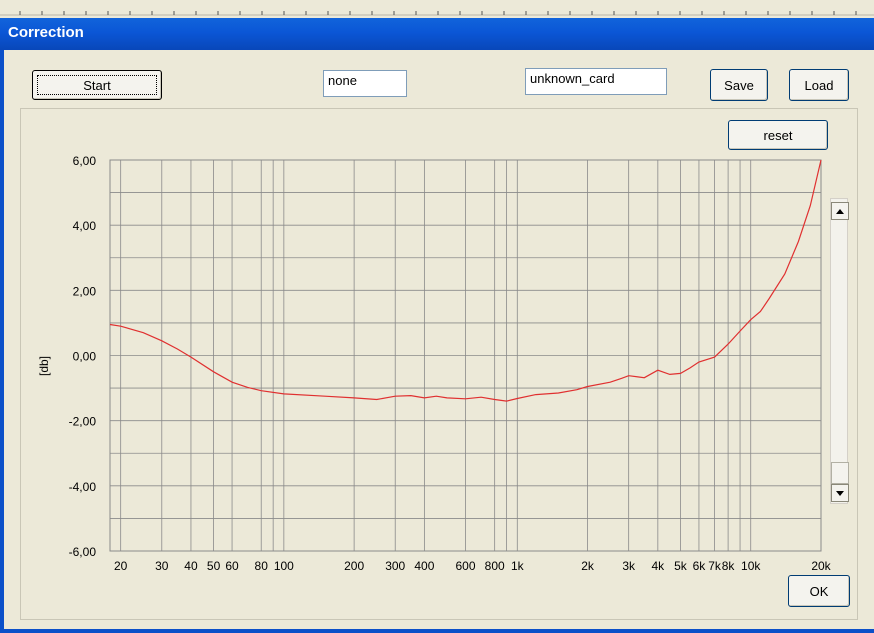 This screenshot has width=874, height=633. Describe the element at coordinates (395, 566) in the screenshot. I see `x-tick-label: 300` at that location.